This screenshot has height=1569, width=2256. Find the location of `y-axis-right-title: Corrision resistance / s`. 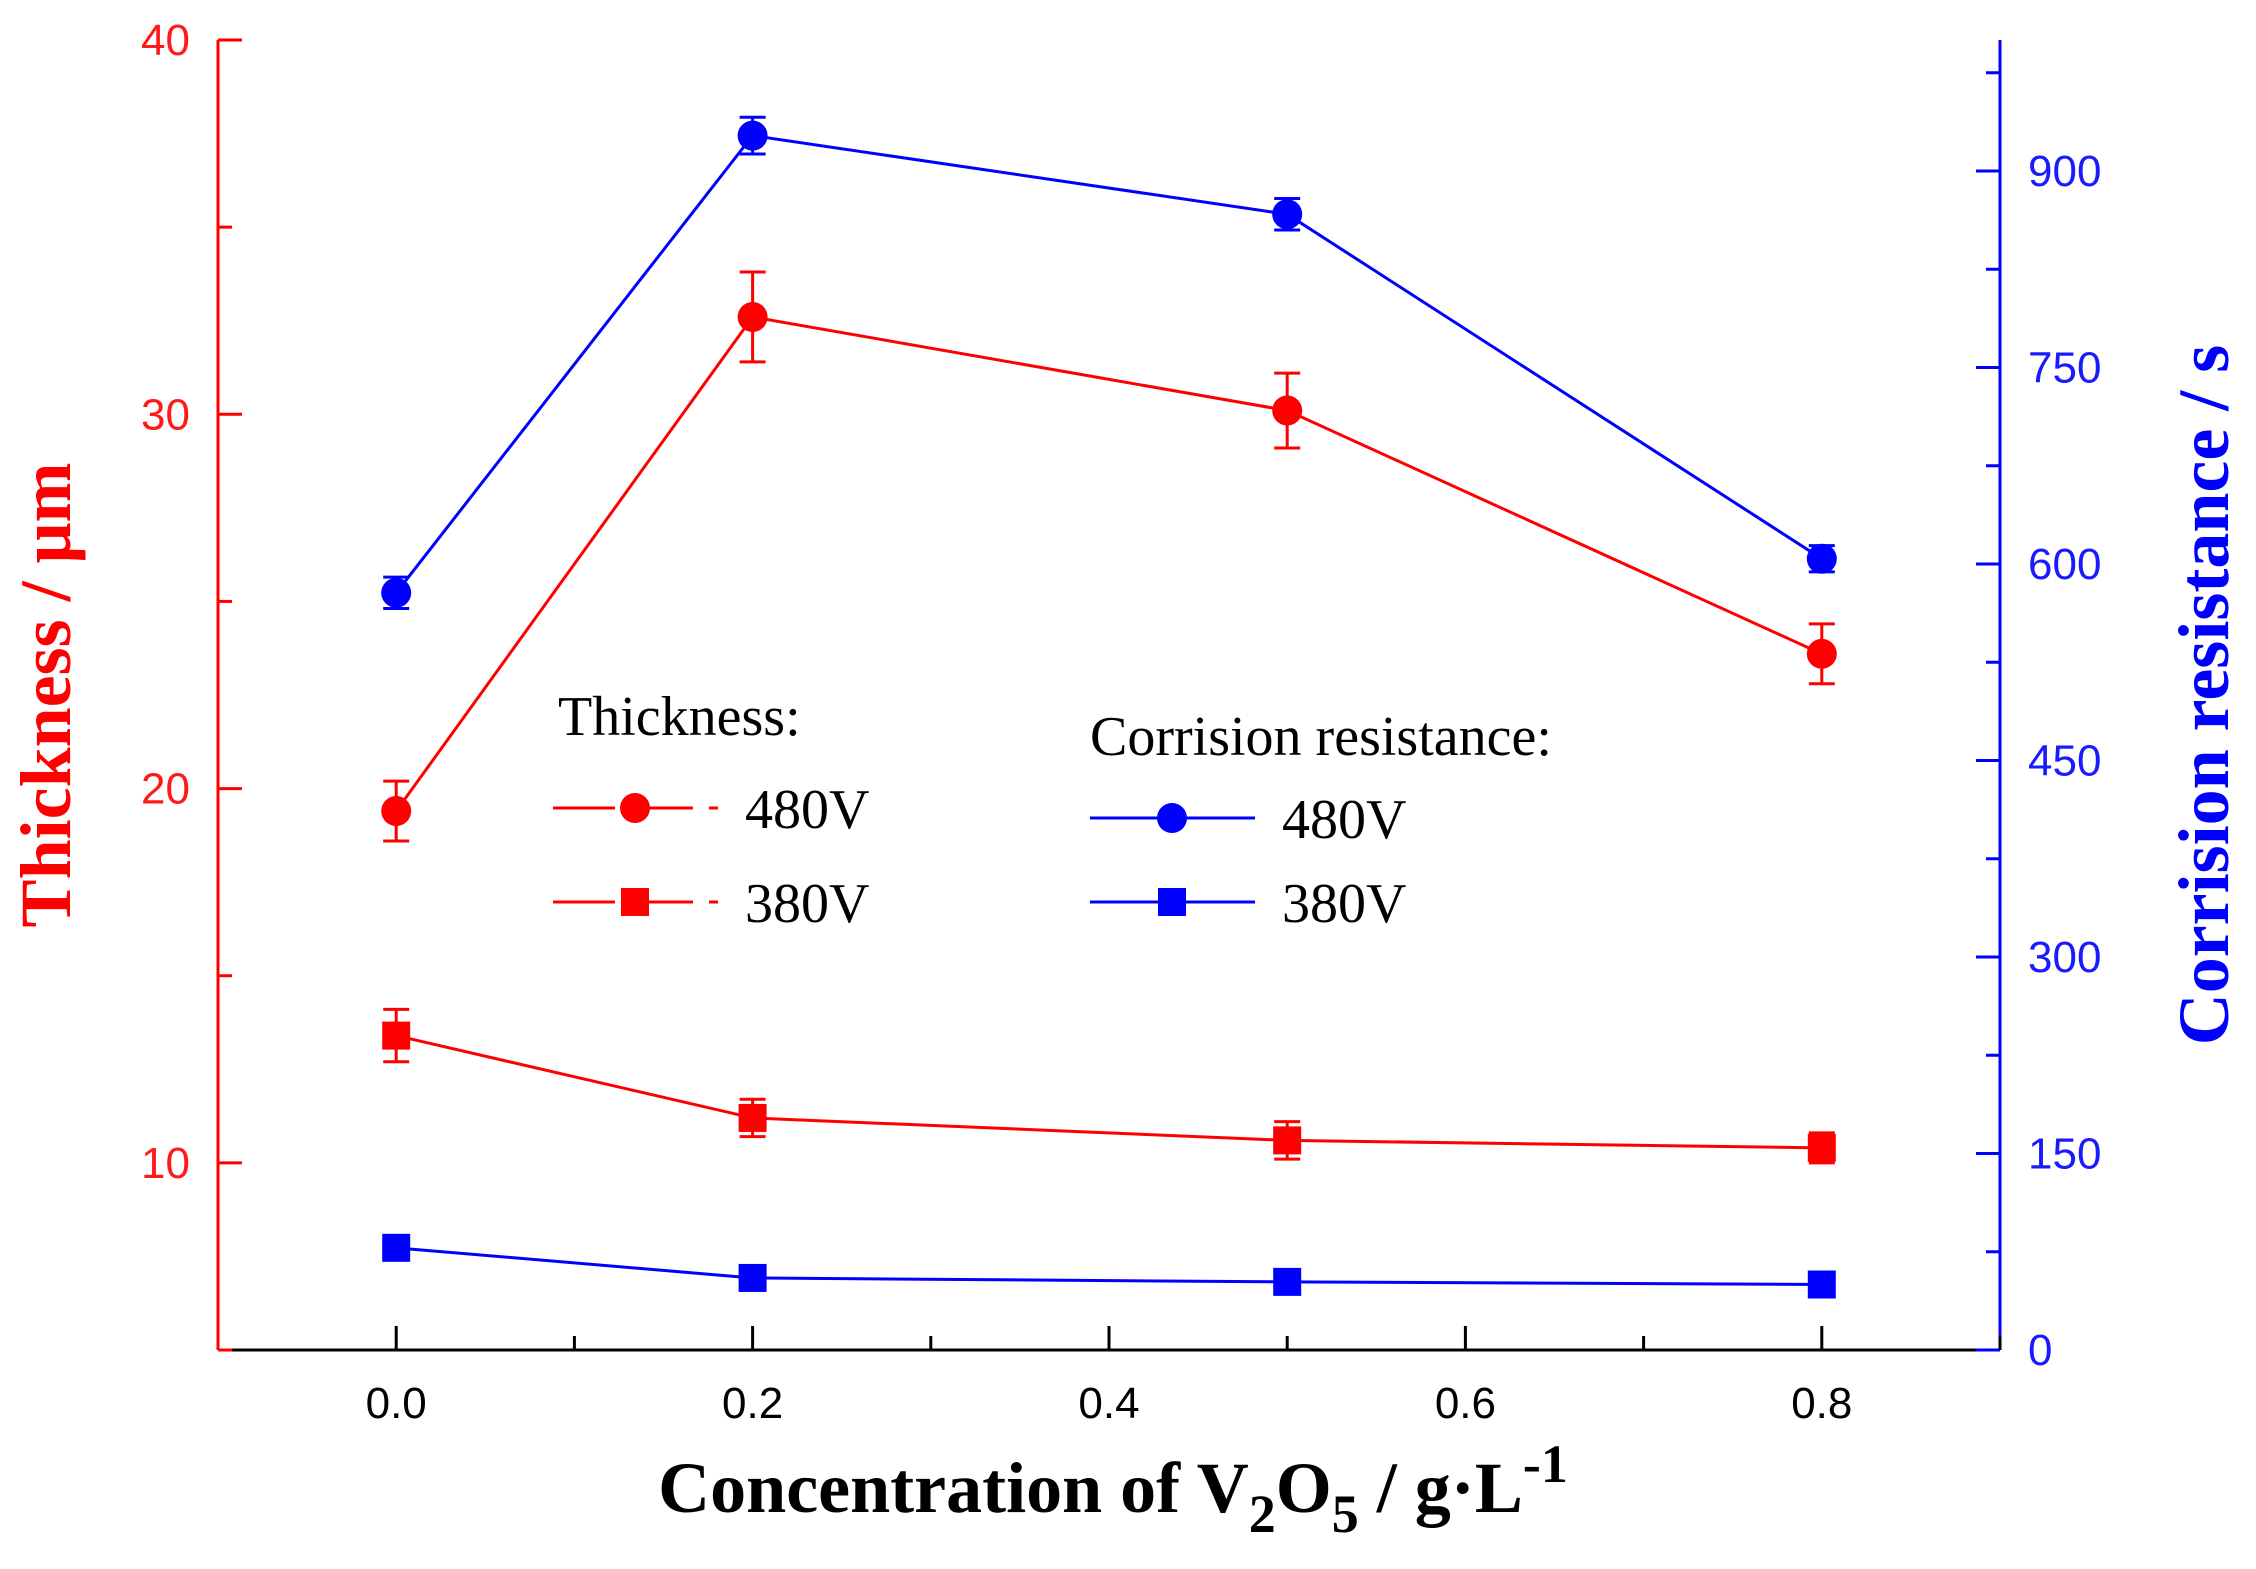

y-axis-right-title: Corrision resistance / s is located at coordinates (2204, 695).